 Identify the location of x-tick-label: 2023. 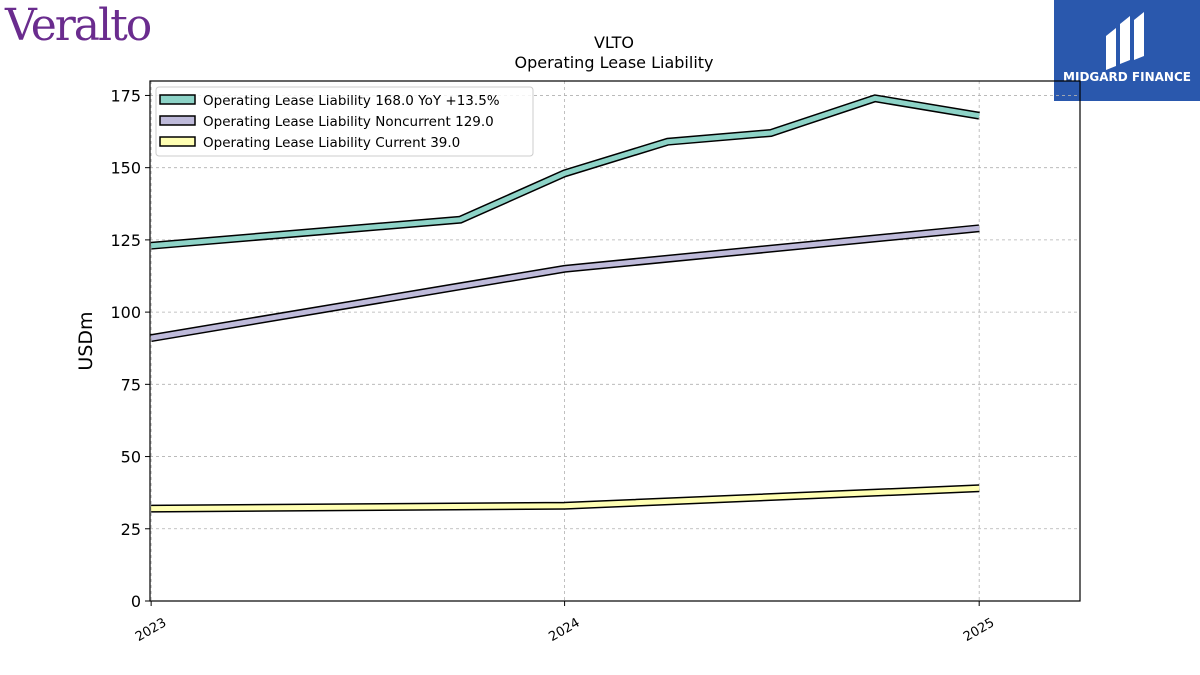
(151, 630).